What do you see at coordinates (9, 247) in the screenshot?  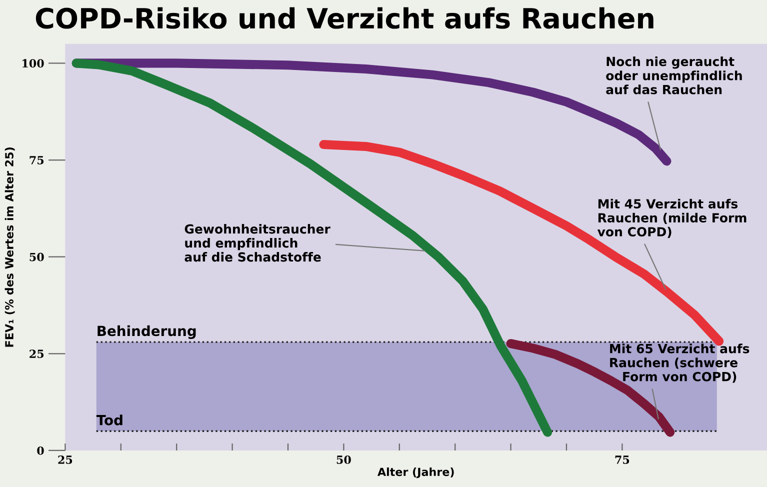 I see `y-axis-title: FEV₁ (% des Wertes im Alter 25)` at bounding box center [9, 247].